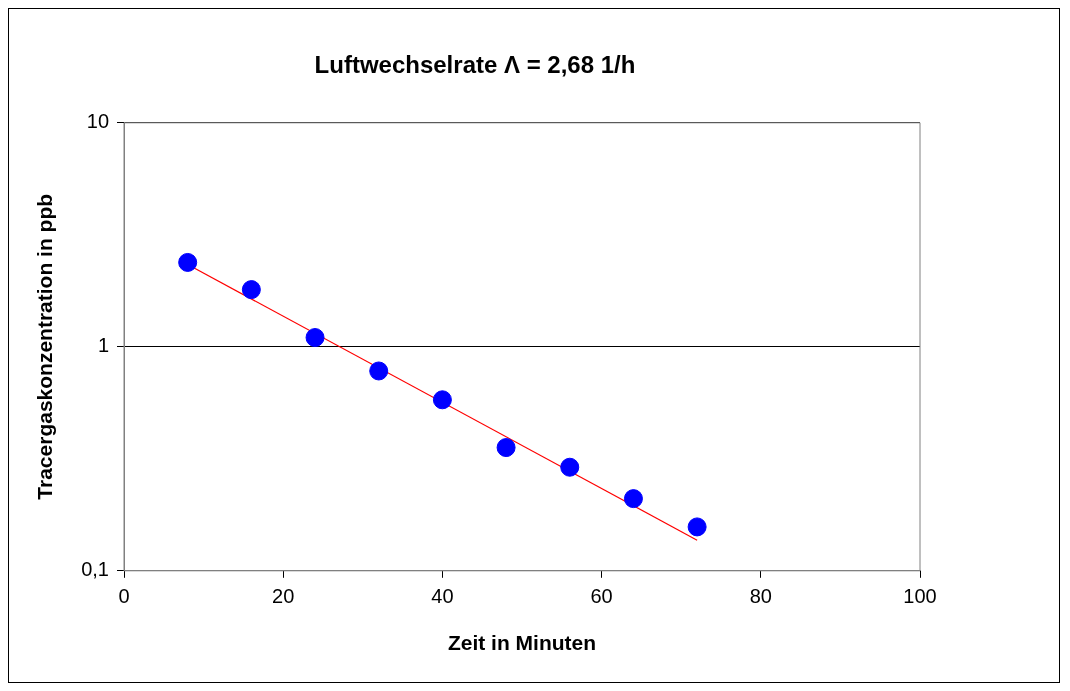  Describe the element at coordinates (45, 346) in the screenshot. I see `y-axis-title: Tracergaskonzentration in ppb` at that location.